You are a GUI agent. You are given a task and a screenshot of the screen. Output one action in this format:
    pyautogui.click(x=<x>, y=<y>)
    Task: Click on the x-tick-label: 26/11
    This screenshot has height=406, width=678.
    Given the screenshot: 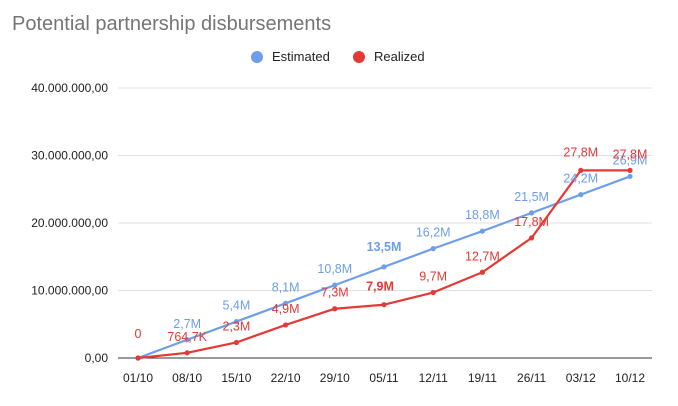 What is the action you would take?
    pyautogui.click(x=531, y=378)
    